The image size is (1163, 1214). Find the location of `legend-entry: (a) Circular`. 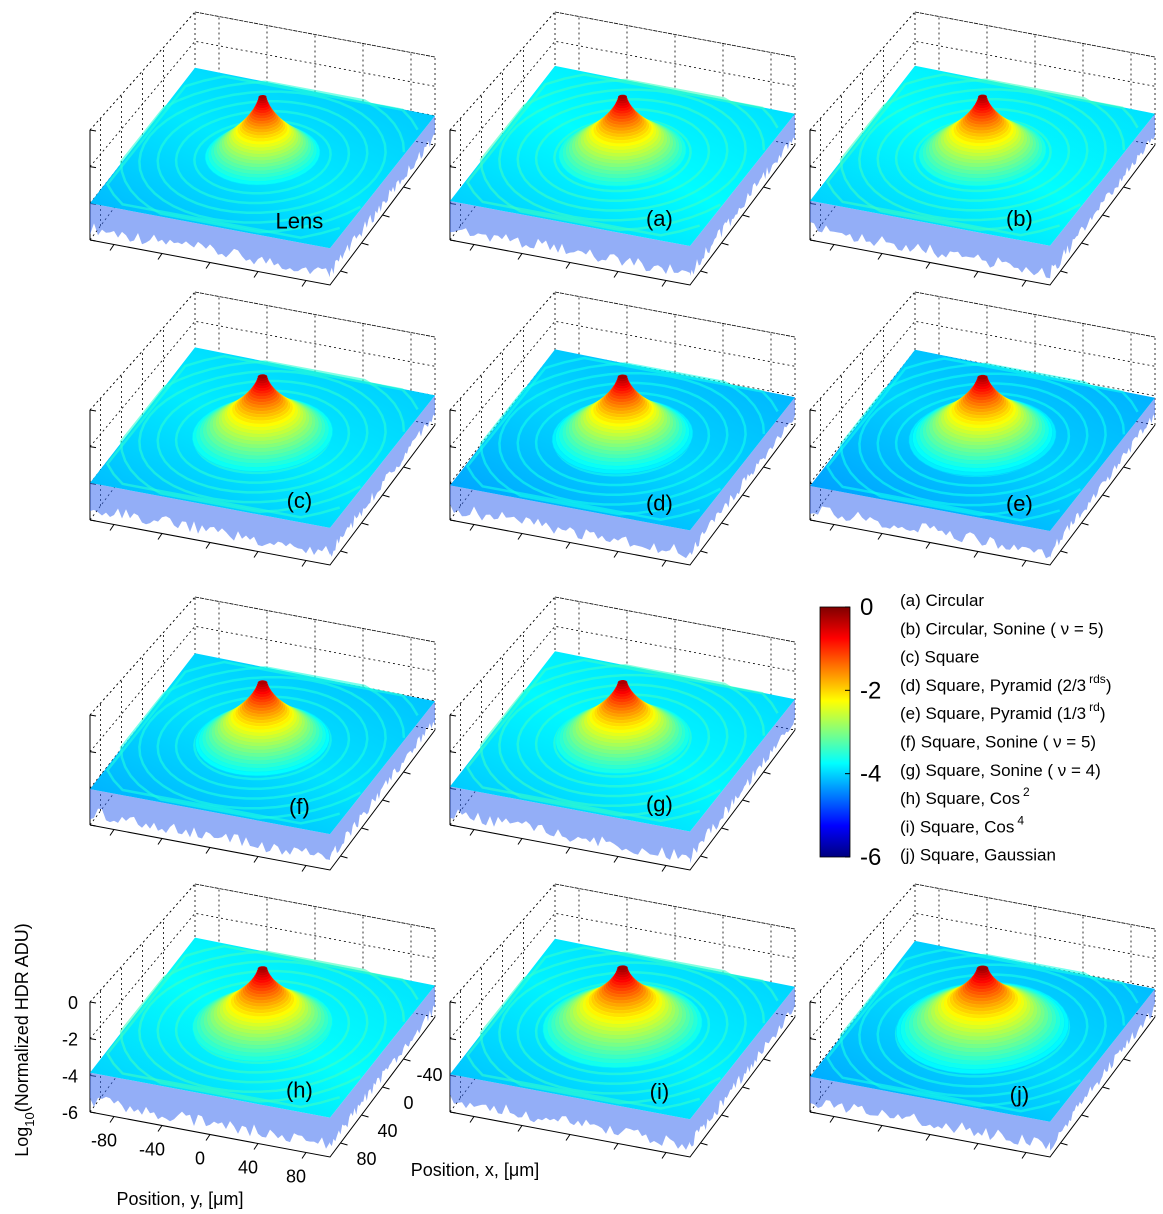

legend-entry: (a) Circular is located at coordinates (942, 600).